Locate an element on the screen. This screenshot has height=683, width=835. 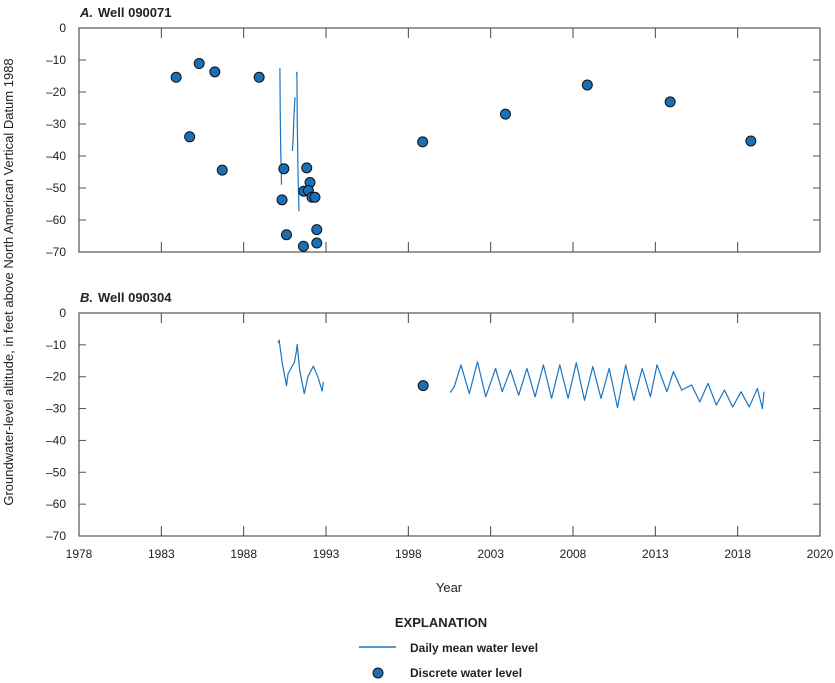
x-tick-label: 1978 is located at coordinates (79, 554).